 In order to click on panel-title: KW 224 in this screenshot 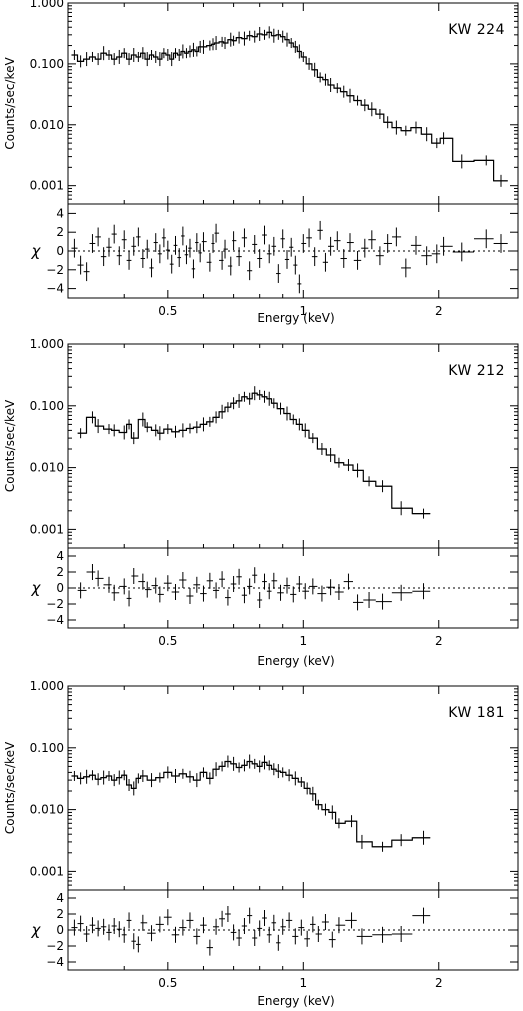, I will do `click(476, 30)`.